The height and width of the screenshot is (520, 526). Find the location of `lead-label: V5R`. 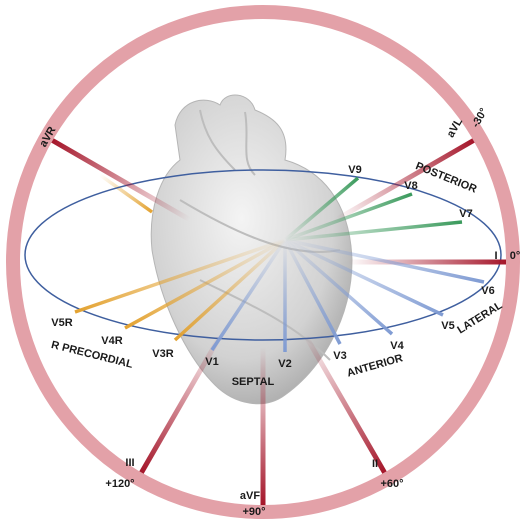

lead-label: V5R is located at coordinates (61, 323).